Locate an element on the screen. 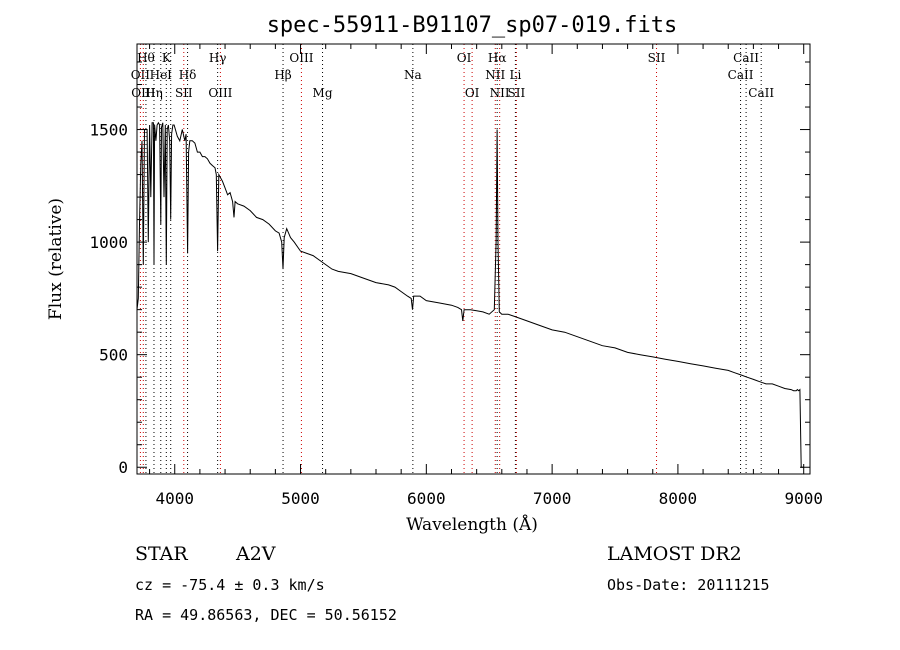 Image resolution: width=900 pixels, height=650 pixels. y-axis-label: Flux (relative) is located at coordinates (56, 259).